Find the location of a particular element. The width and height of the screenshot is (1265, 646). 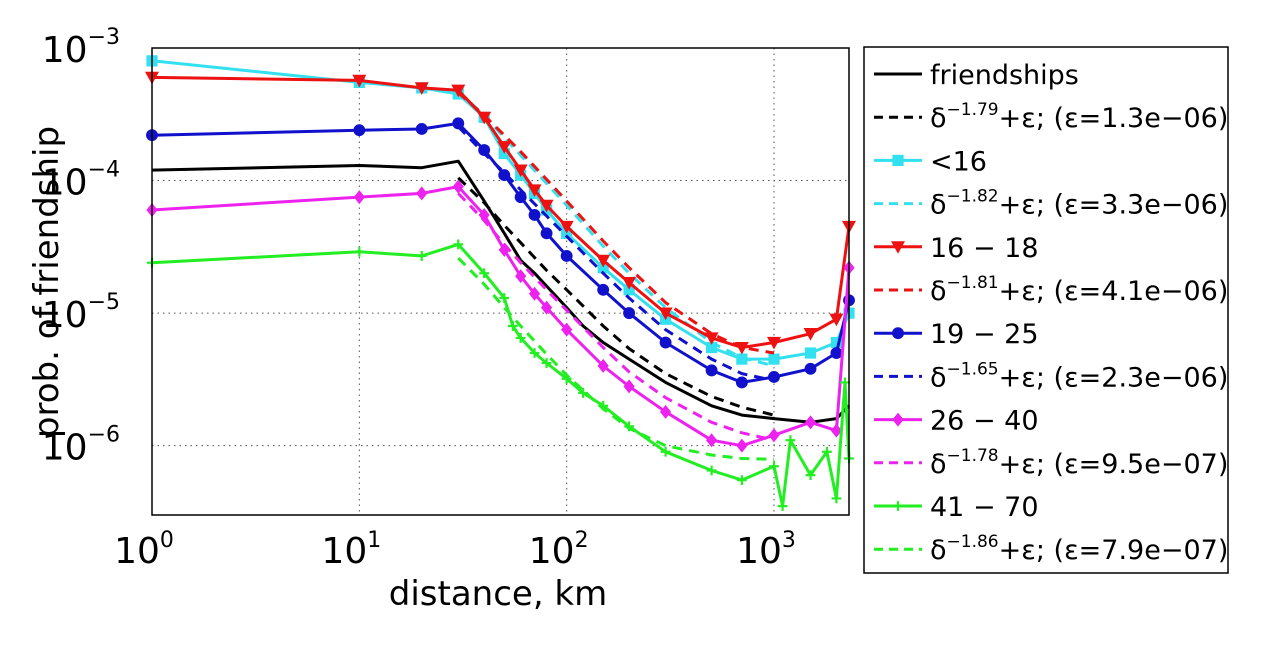

legend-entry: δ−1.82+ε; (ε=3.3e−06) is located at coordinates (1051, 204).